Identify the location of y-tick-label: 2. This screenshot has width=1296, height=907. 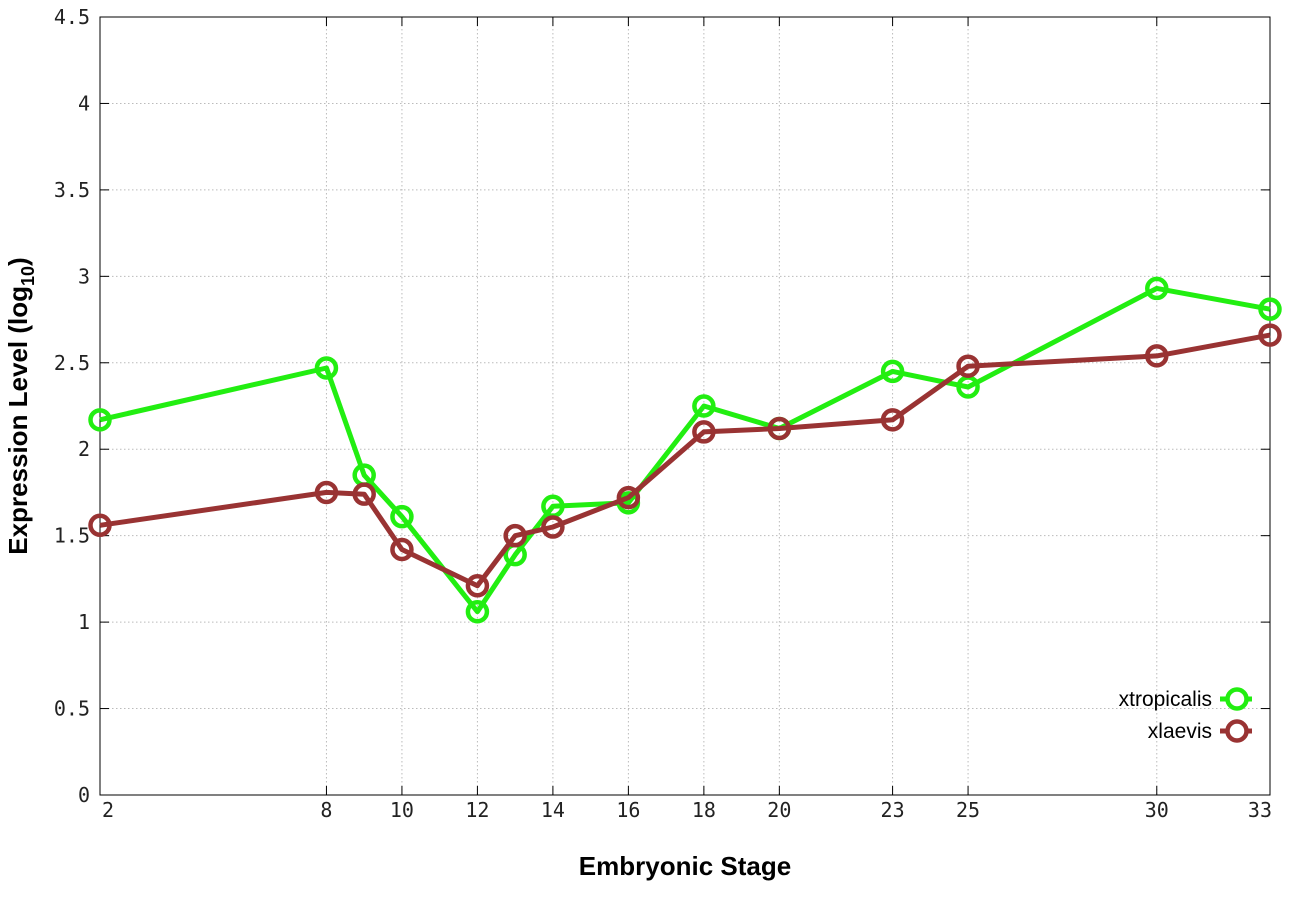
(84, 449).